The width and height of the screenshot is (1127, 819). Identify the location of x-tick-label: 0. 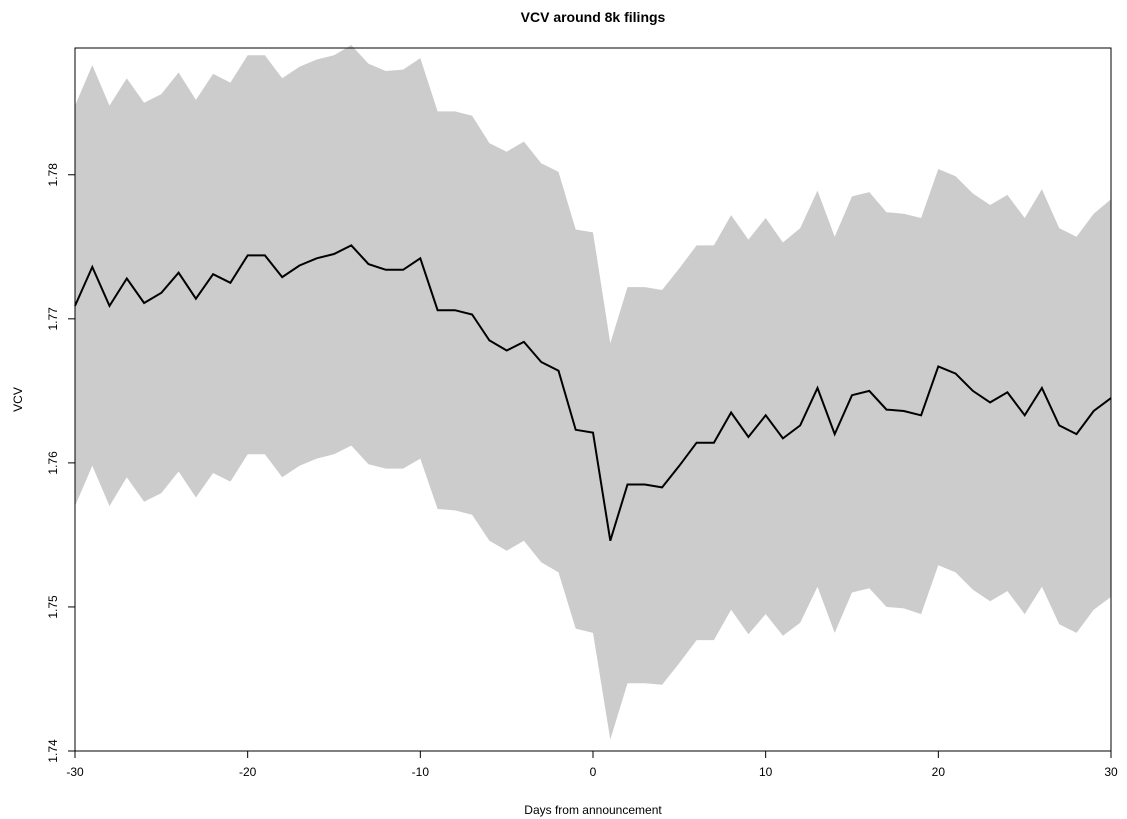
(593, 772).